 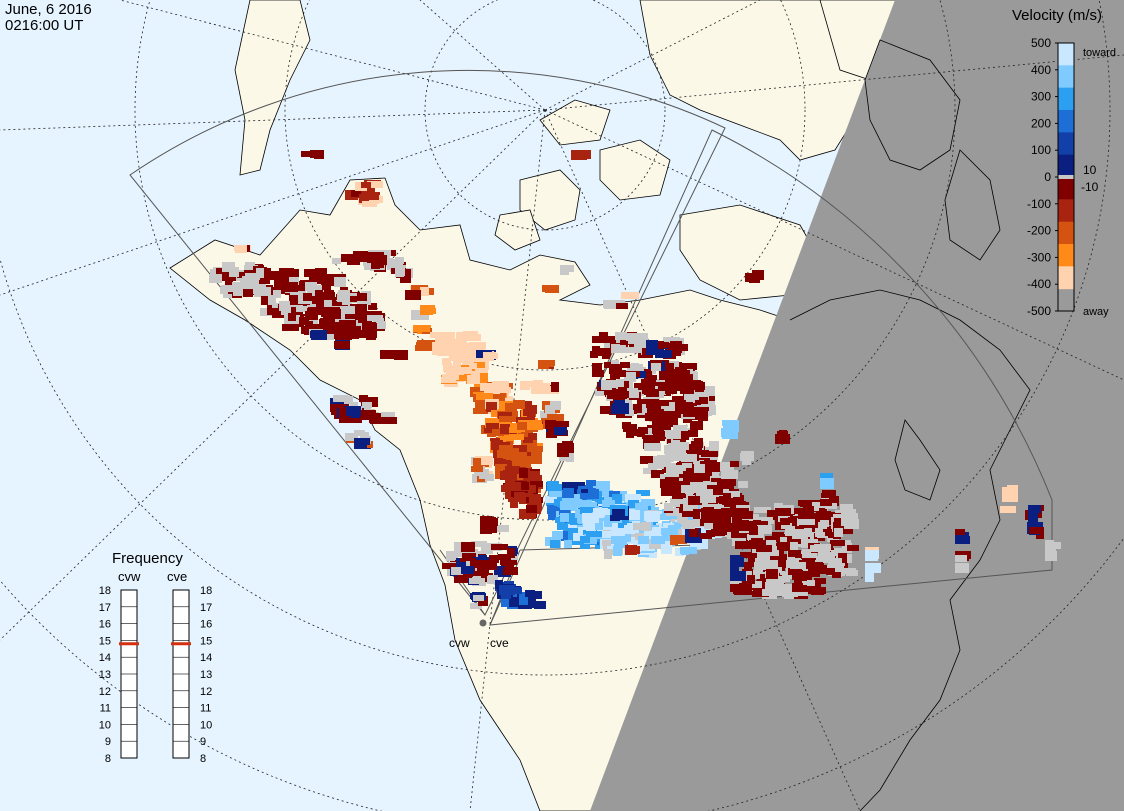 What do you see at coordinates (1039, 204) in the screenshot?
I see `colorbar-tick-label: -100` at bounding box center [1039, 204].